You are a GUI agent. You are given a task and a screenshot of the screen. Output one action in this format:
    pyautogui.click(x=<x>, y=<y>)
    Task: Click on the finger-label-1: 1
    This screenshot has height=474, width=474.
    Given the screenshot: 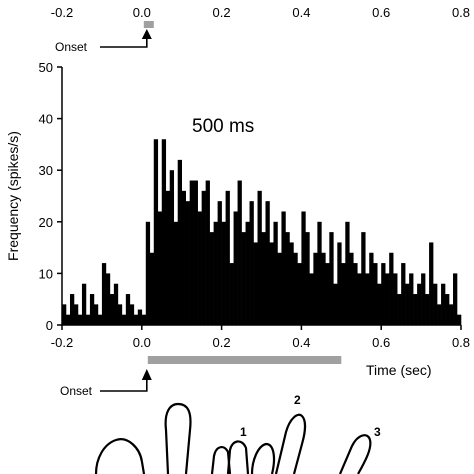 What is the action you would take?
    pyautogui.click(x=243, y=432)
    